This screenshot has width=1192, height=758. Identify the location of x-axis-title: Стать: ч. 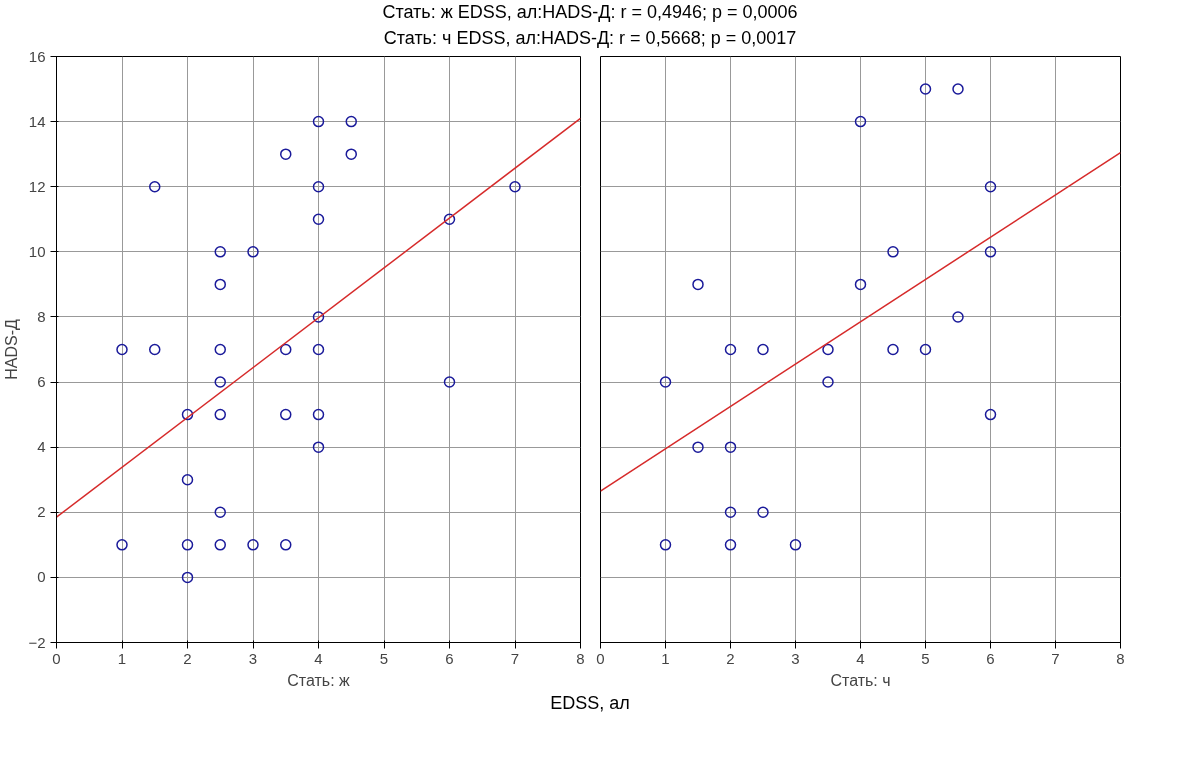
(860, 680).